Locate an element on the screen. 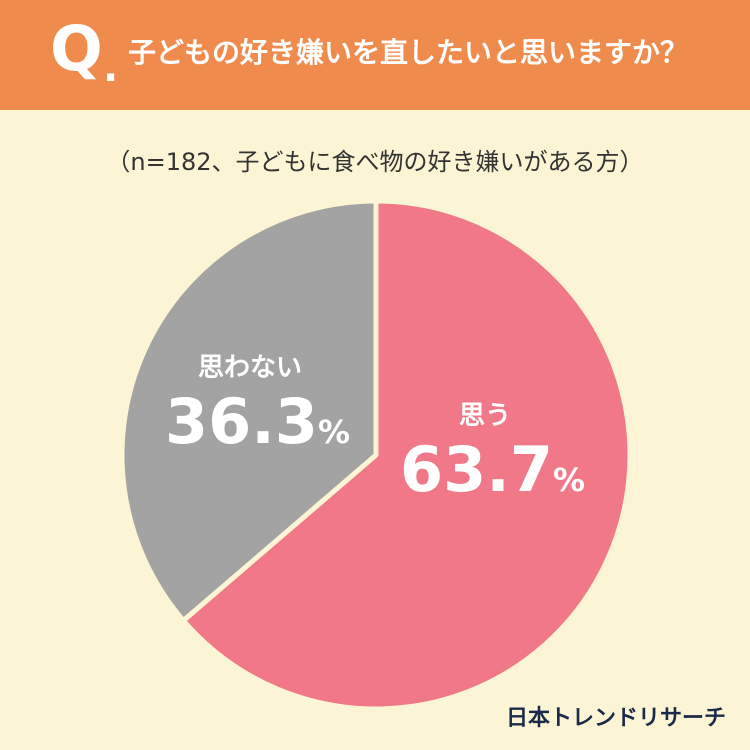 Image resolution: width=750 pixels, height=750 pixels. slice-unit-omowanai: % is located at coordinates (334, 432).